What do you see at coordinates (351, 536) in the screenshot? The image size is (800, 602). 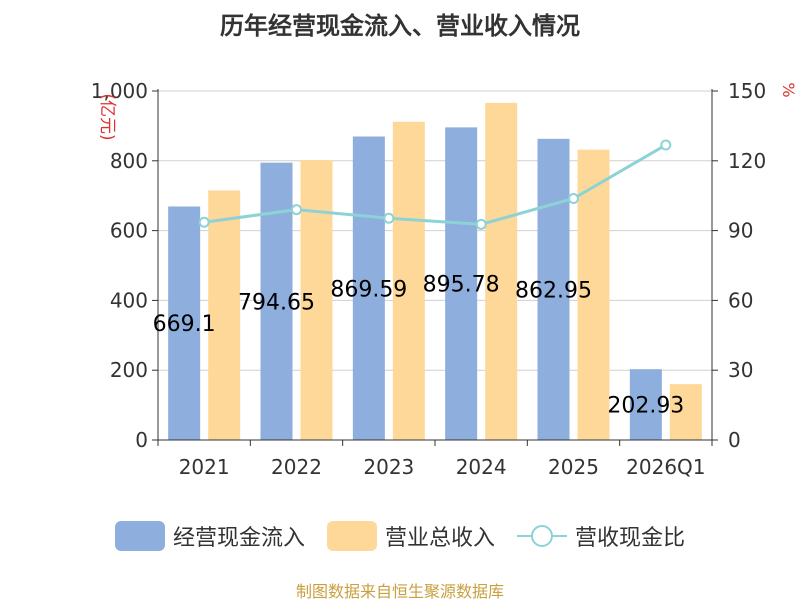 I see `legend-swatch-revenue` at bounding box center [351, 536].